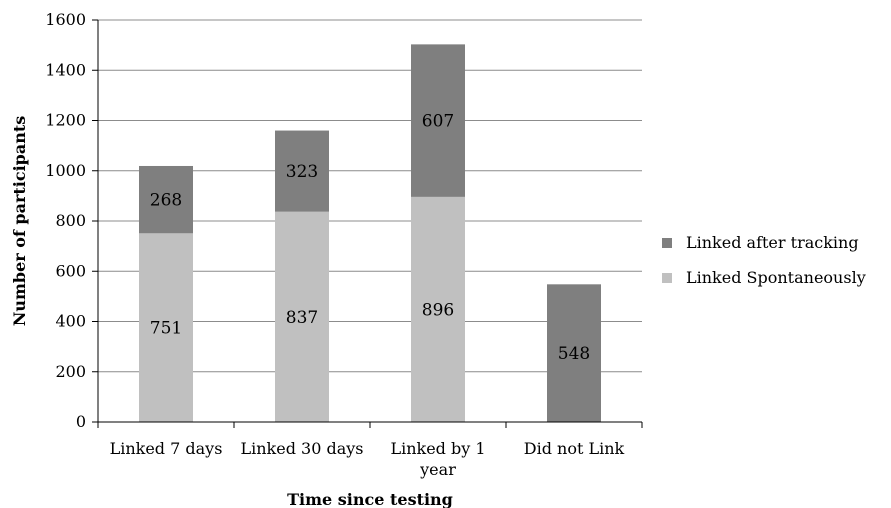 This screenshot has width=891, height=508. I want to click on y-tick-label: 0, so click(81, 421).